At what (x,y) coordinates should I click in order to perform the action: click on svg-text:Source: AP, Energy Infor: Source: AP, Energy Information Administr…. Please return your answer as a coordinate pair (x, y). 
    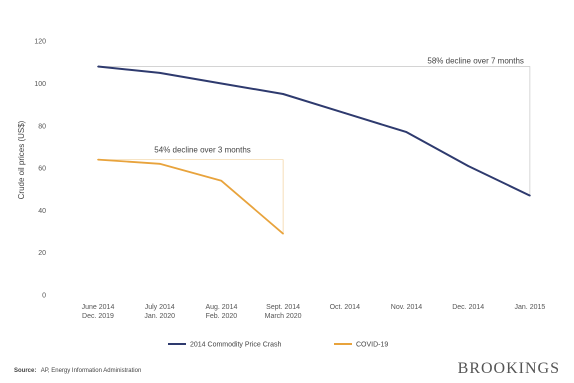
    Looking at the image, I should click on (77, 371).